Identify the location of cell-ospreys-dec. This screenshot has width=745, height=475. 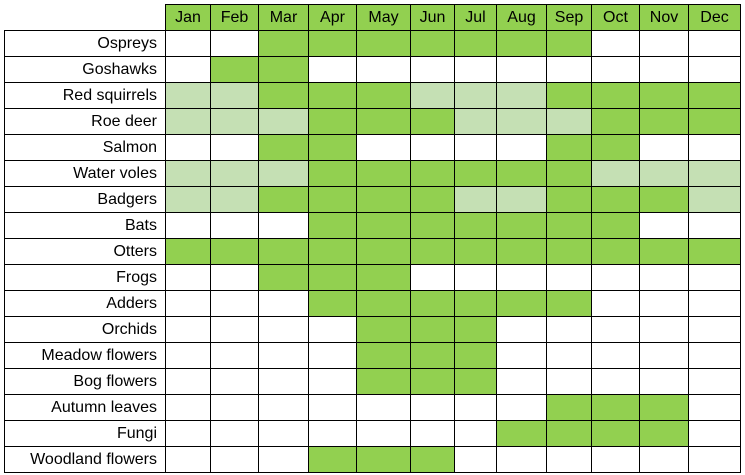
(714, 43).